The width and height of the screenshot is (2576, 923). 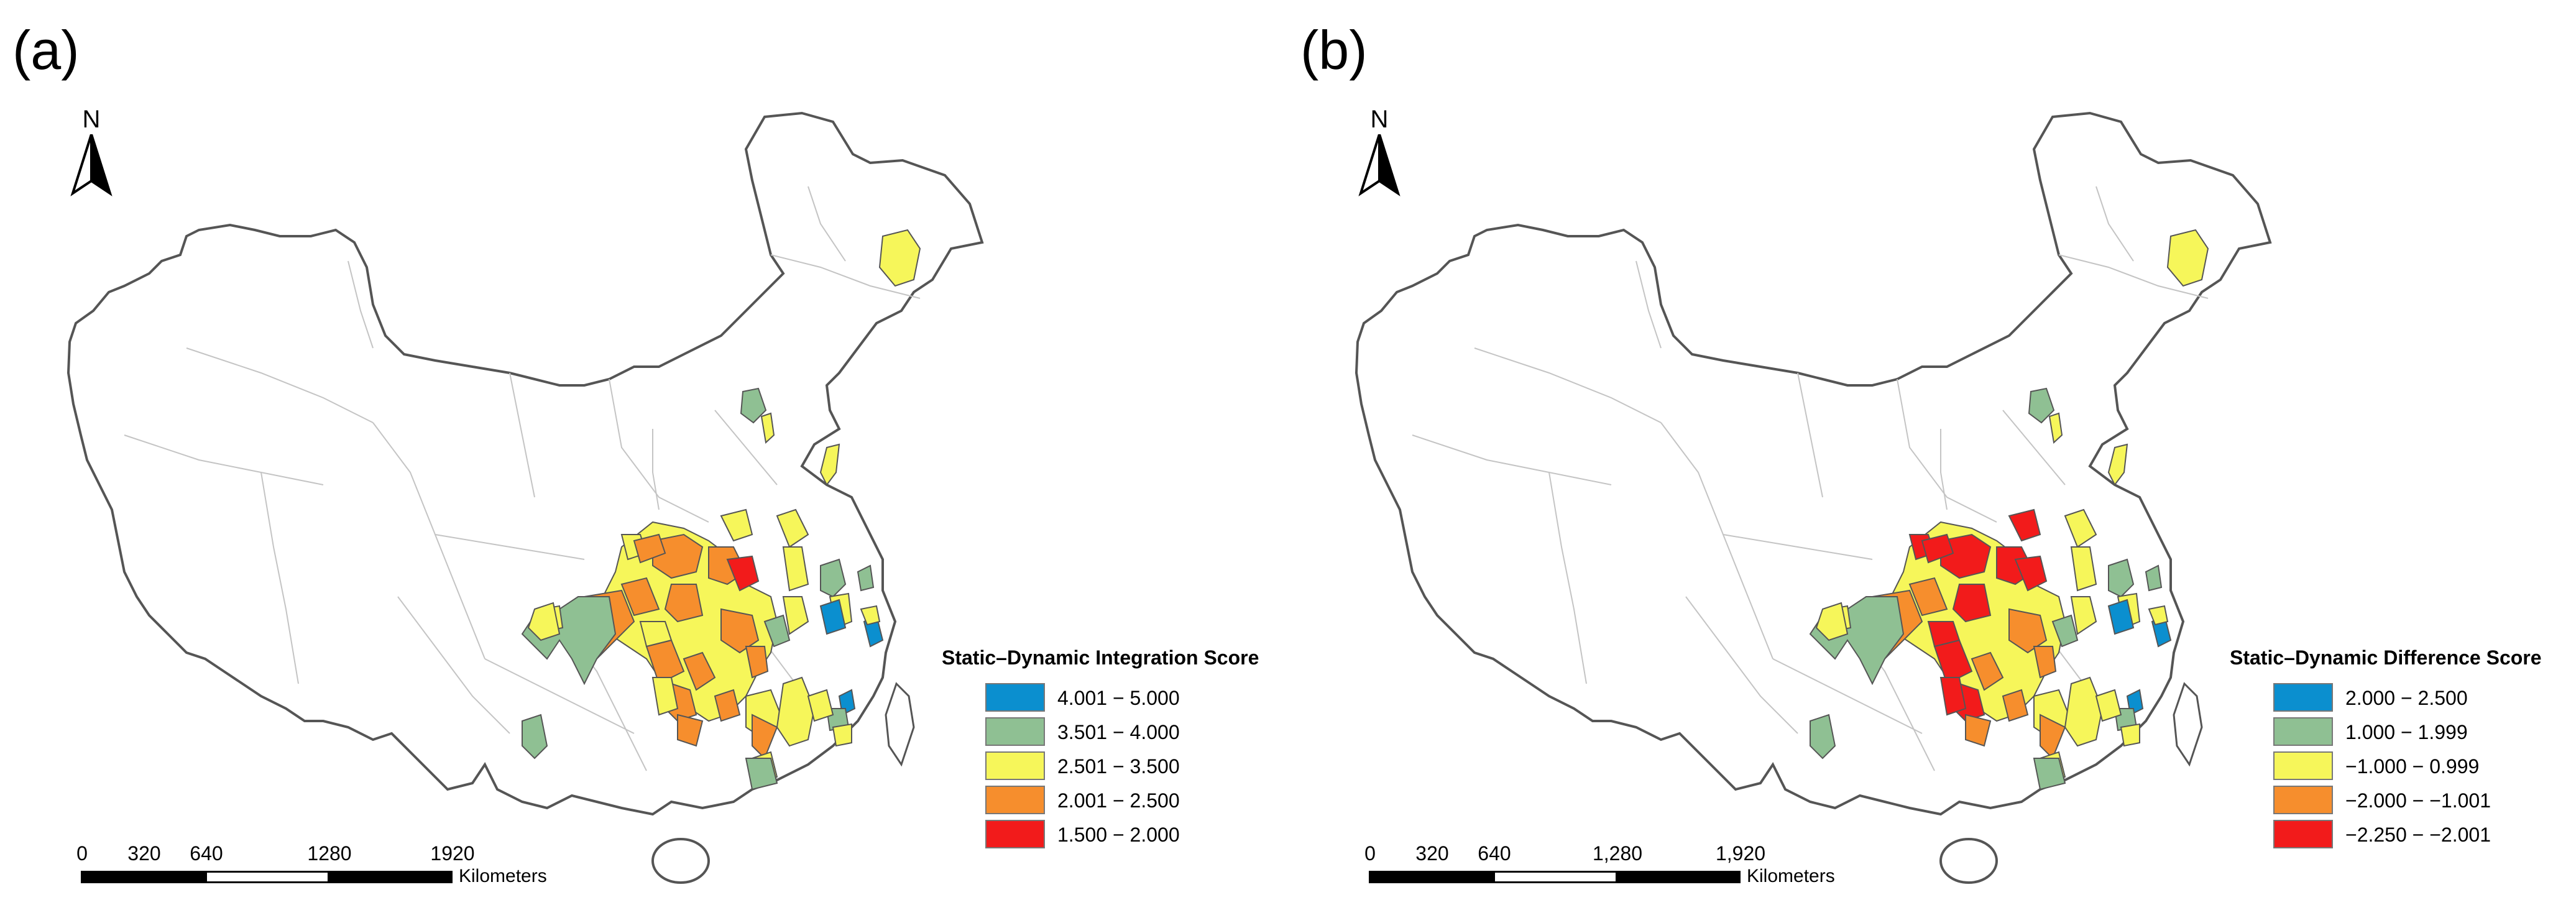 I want to click on north-arrow-icon: N, so click(x=92, y=152).